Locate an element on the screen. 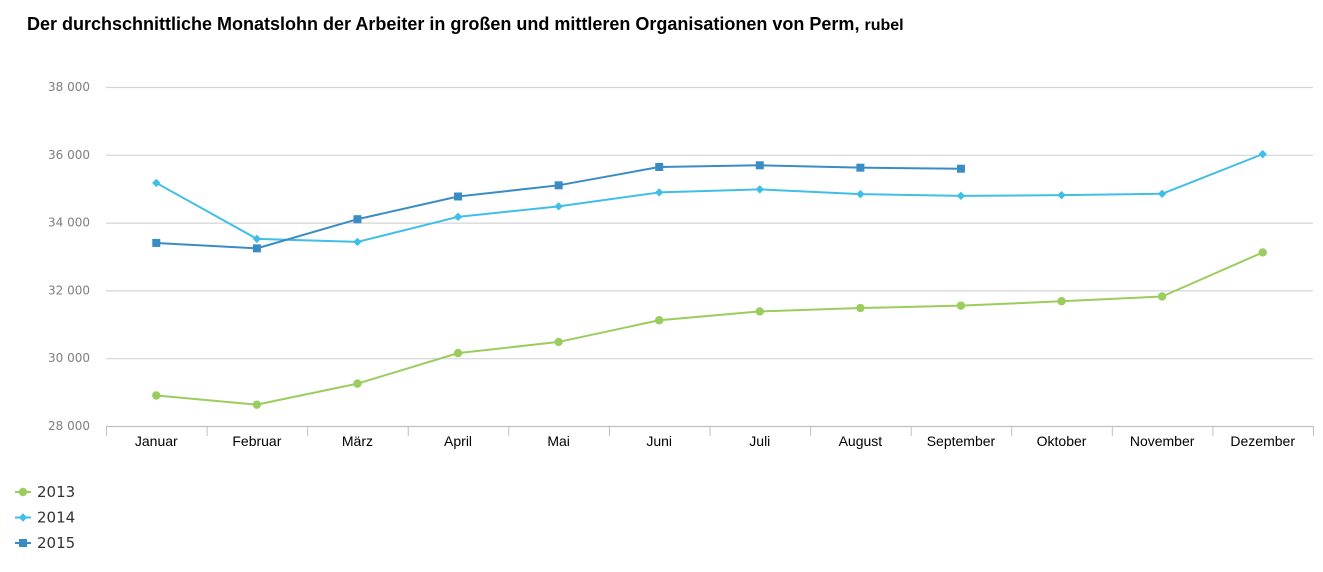 Image resolution: width=1323 pixels, height=572 pixels. legend-item-2013: 2013 is located at coordinates (45, 492).